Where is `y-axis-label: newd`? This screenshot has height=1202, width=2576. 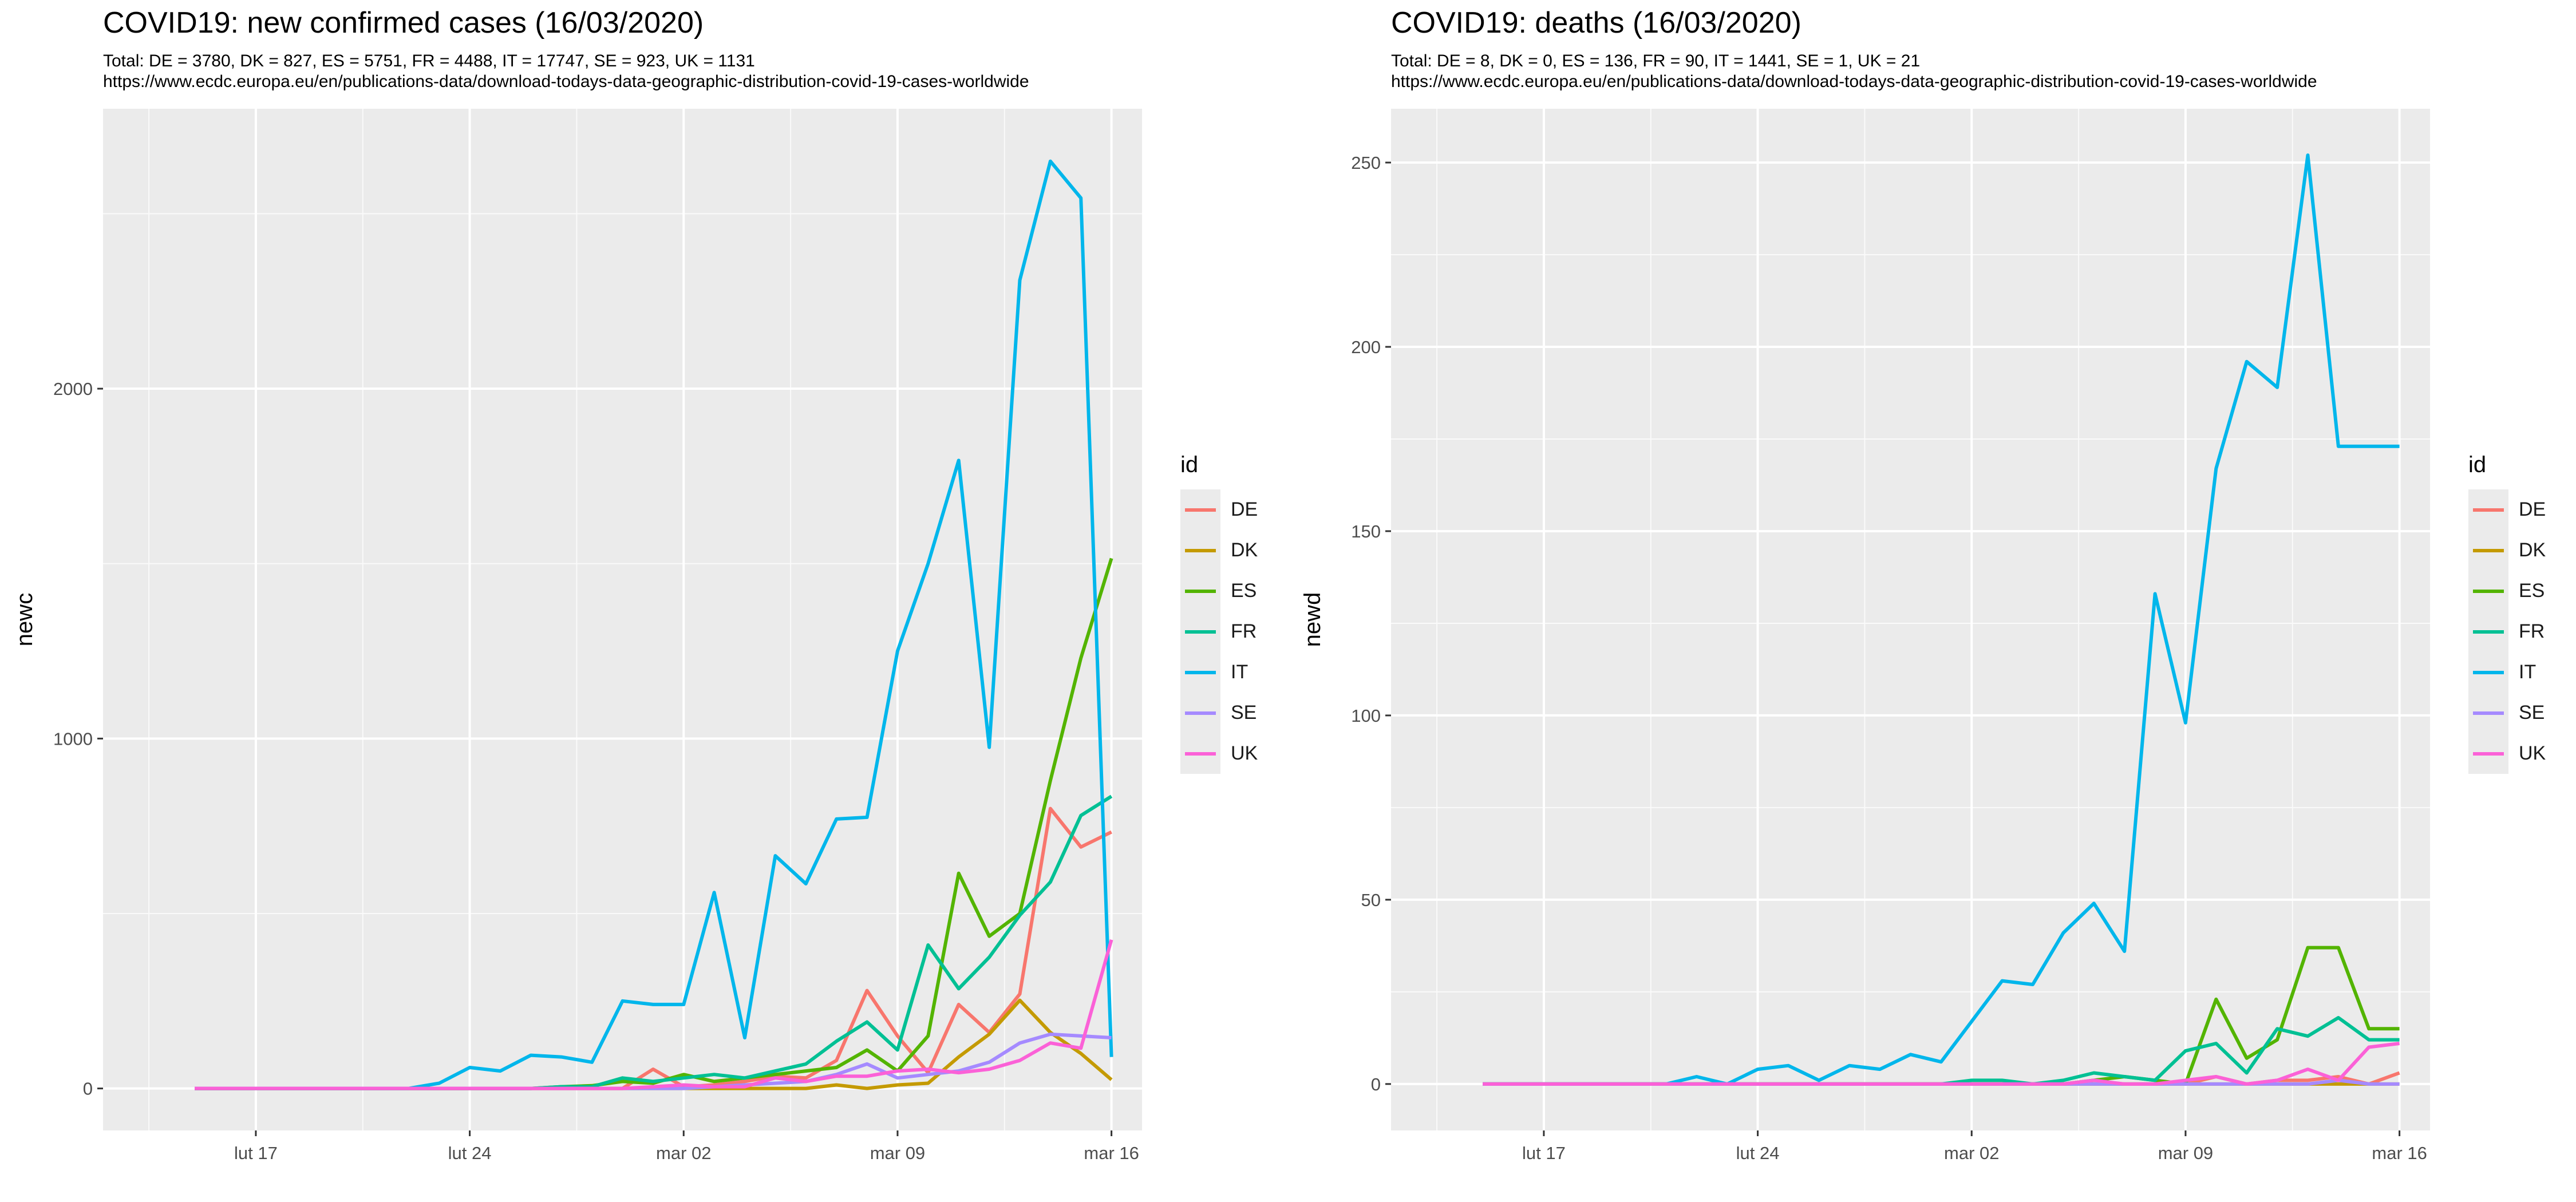 y-axis-label: newd is located at coordinates (1312, 619).